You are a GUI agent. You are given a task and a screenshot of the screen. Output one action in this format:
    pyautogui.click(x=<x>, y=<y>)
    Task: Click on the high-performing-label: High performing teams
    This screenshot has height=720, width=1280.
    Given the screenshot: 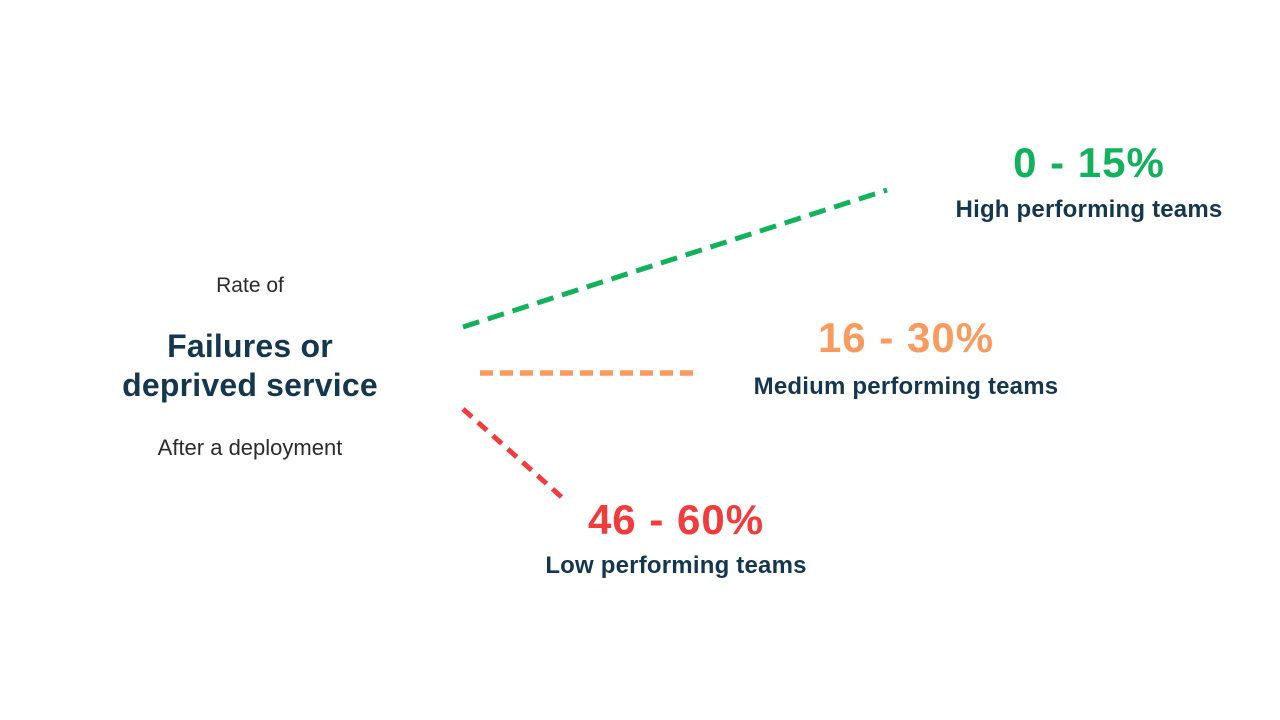 What is the action you would take?
    pyautogui.click(x=1089, y=209)
    